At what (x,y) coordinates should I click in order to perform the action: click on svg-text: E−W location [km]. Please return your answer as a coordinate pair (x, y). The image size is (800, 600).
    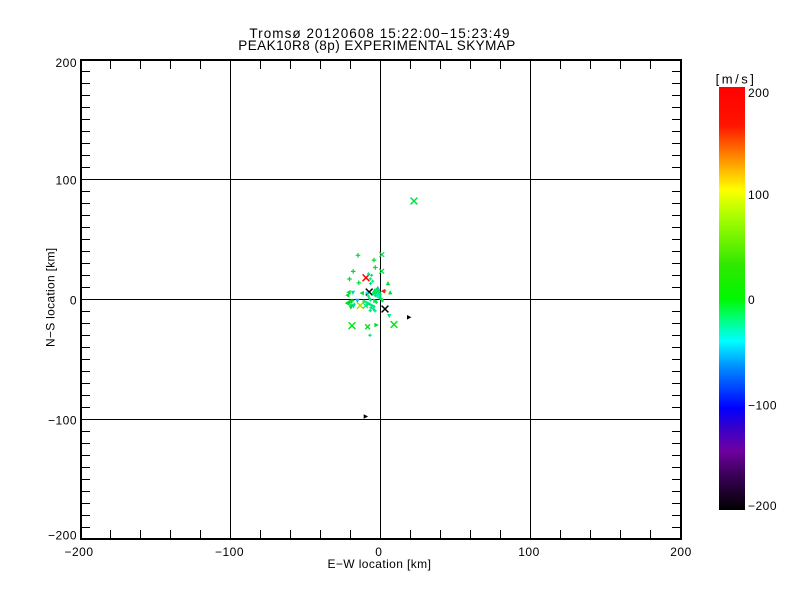
    Looking at the image, I should click on (379, 564).